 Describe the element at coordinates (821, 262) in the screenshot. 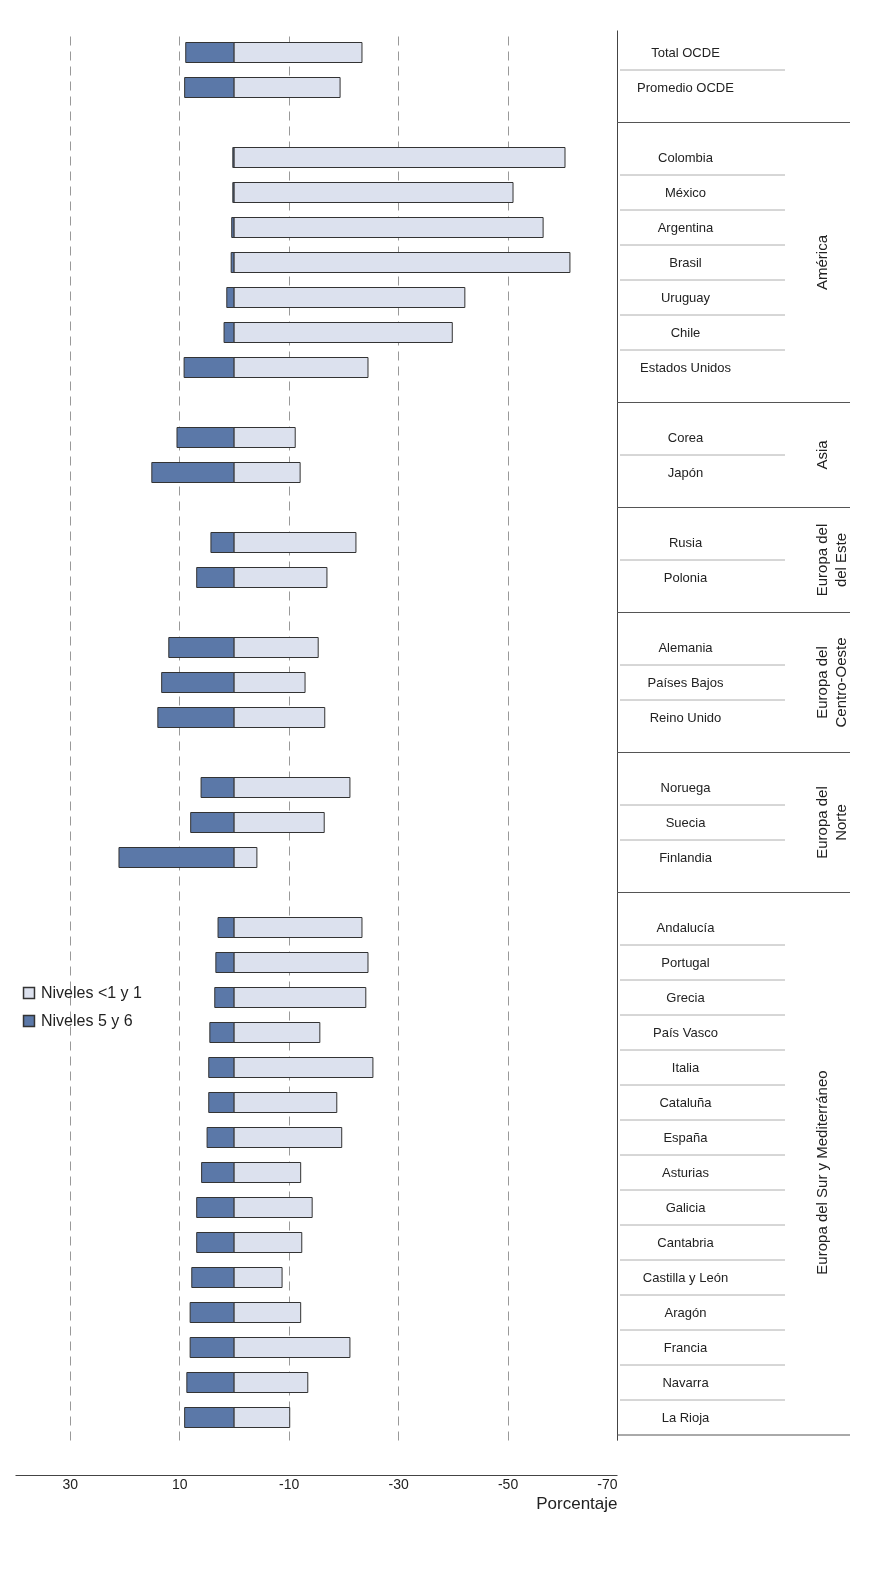

I see `text: América` at that location.